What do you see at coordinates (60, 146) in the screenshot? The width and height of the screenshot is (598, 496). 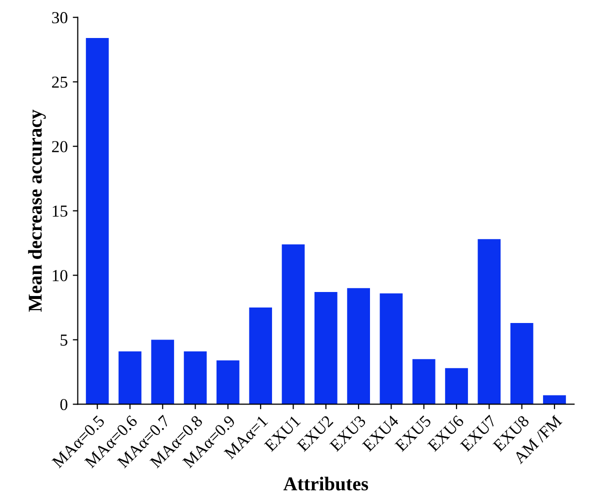 I see `y-tick-label: 20` at bounding box center [60, 146].